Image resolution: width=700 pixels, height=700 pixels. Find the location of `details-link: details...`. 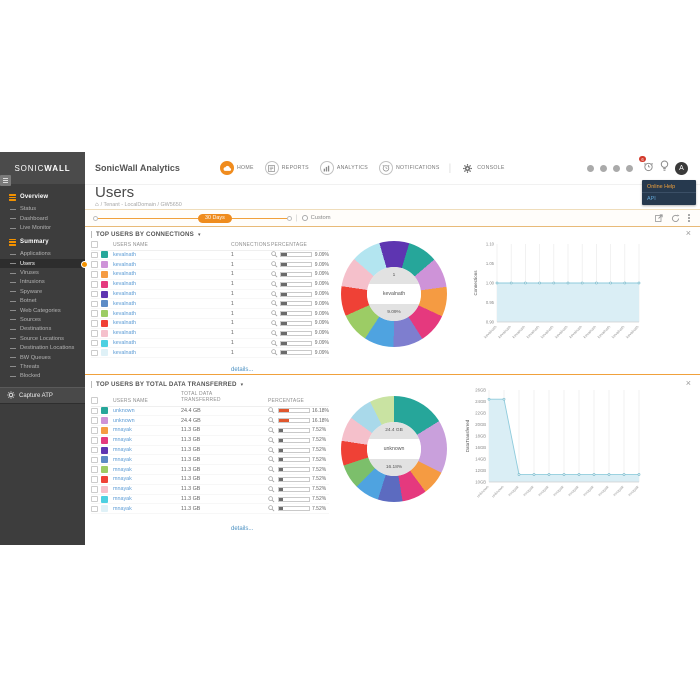

details-link: details... is located at coordinates (242, 529).